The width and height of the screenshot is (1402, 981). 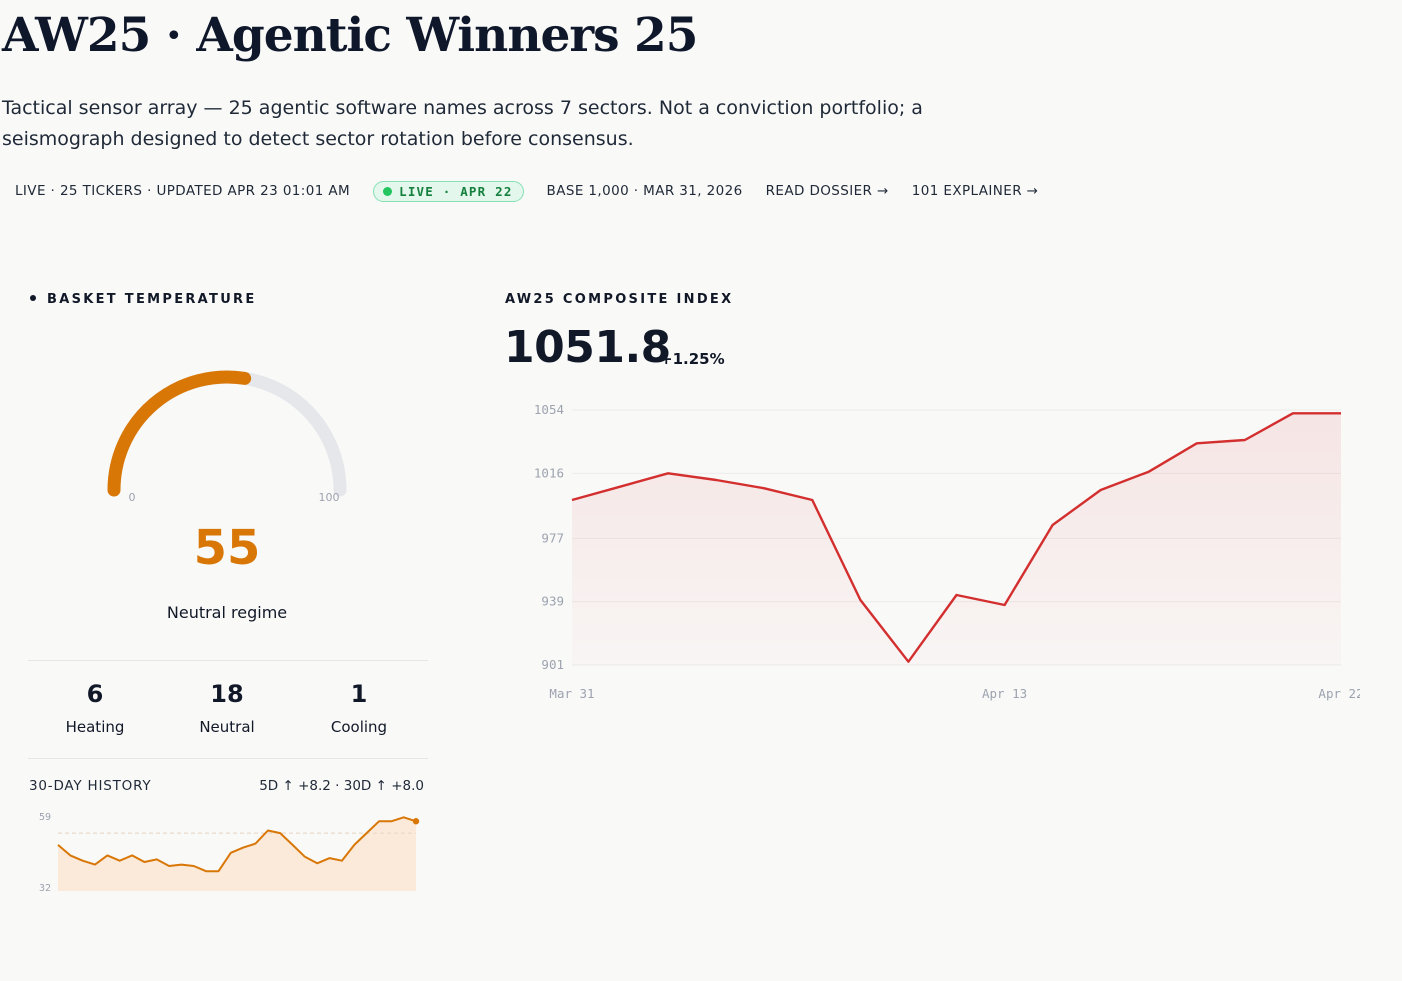 I want to click on stat-label: Neutral, so click(x=227, y=727).